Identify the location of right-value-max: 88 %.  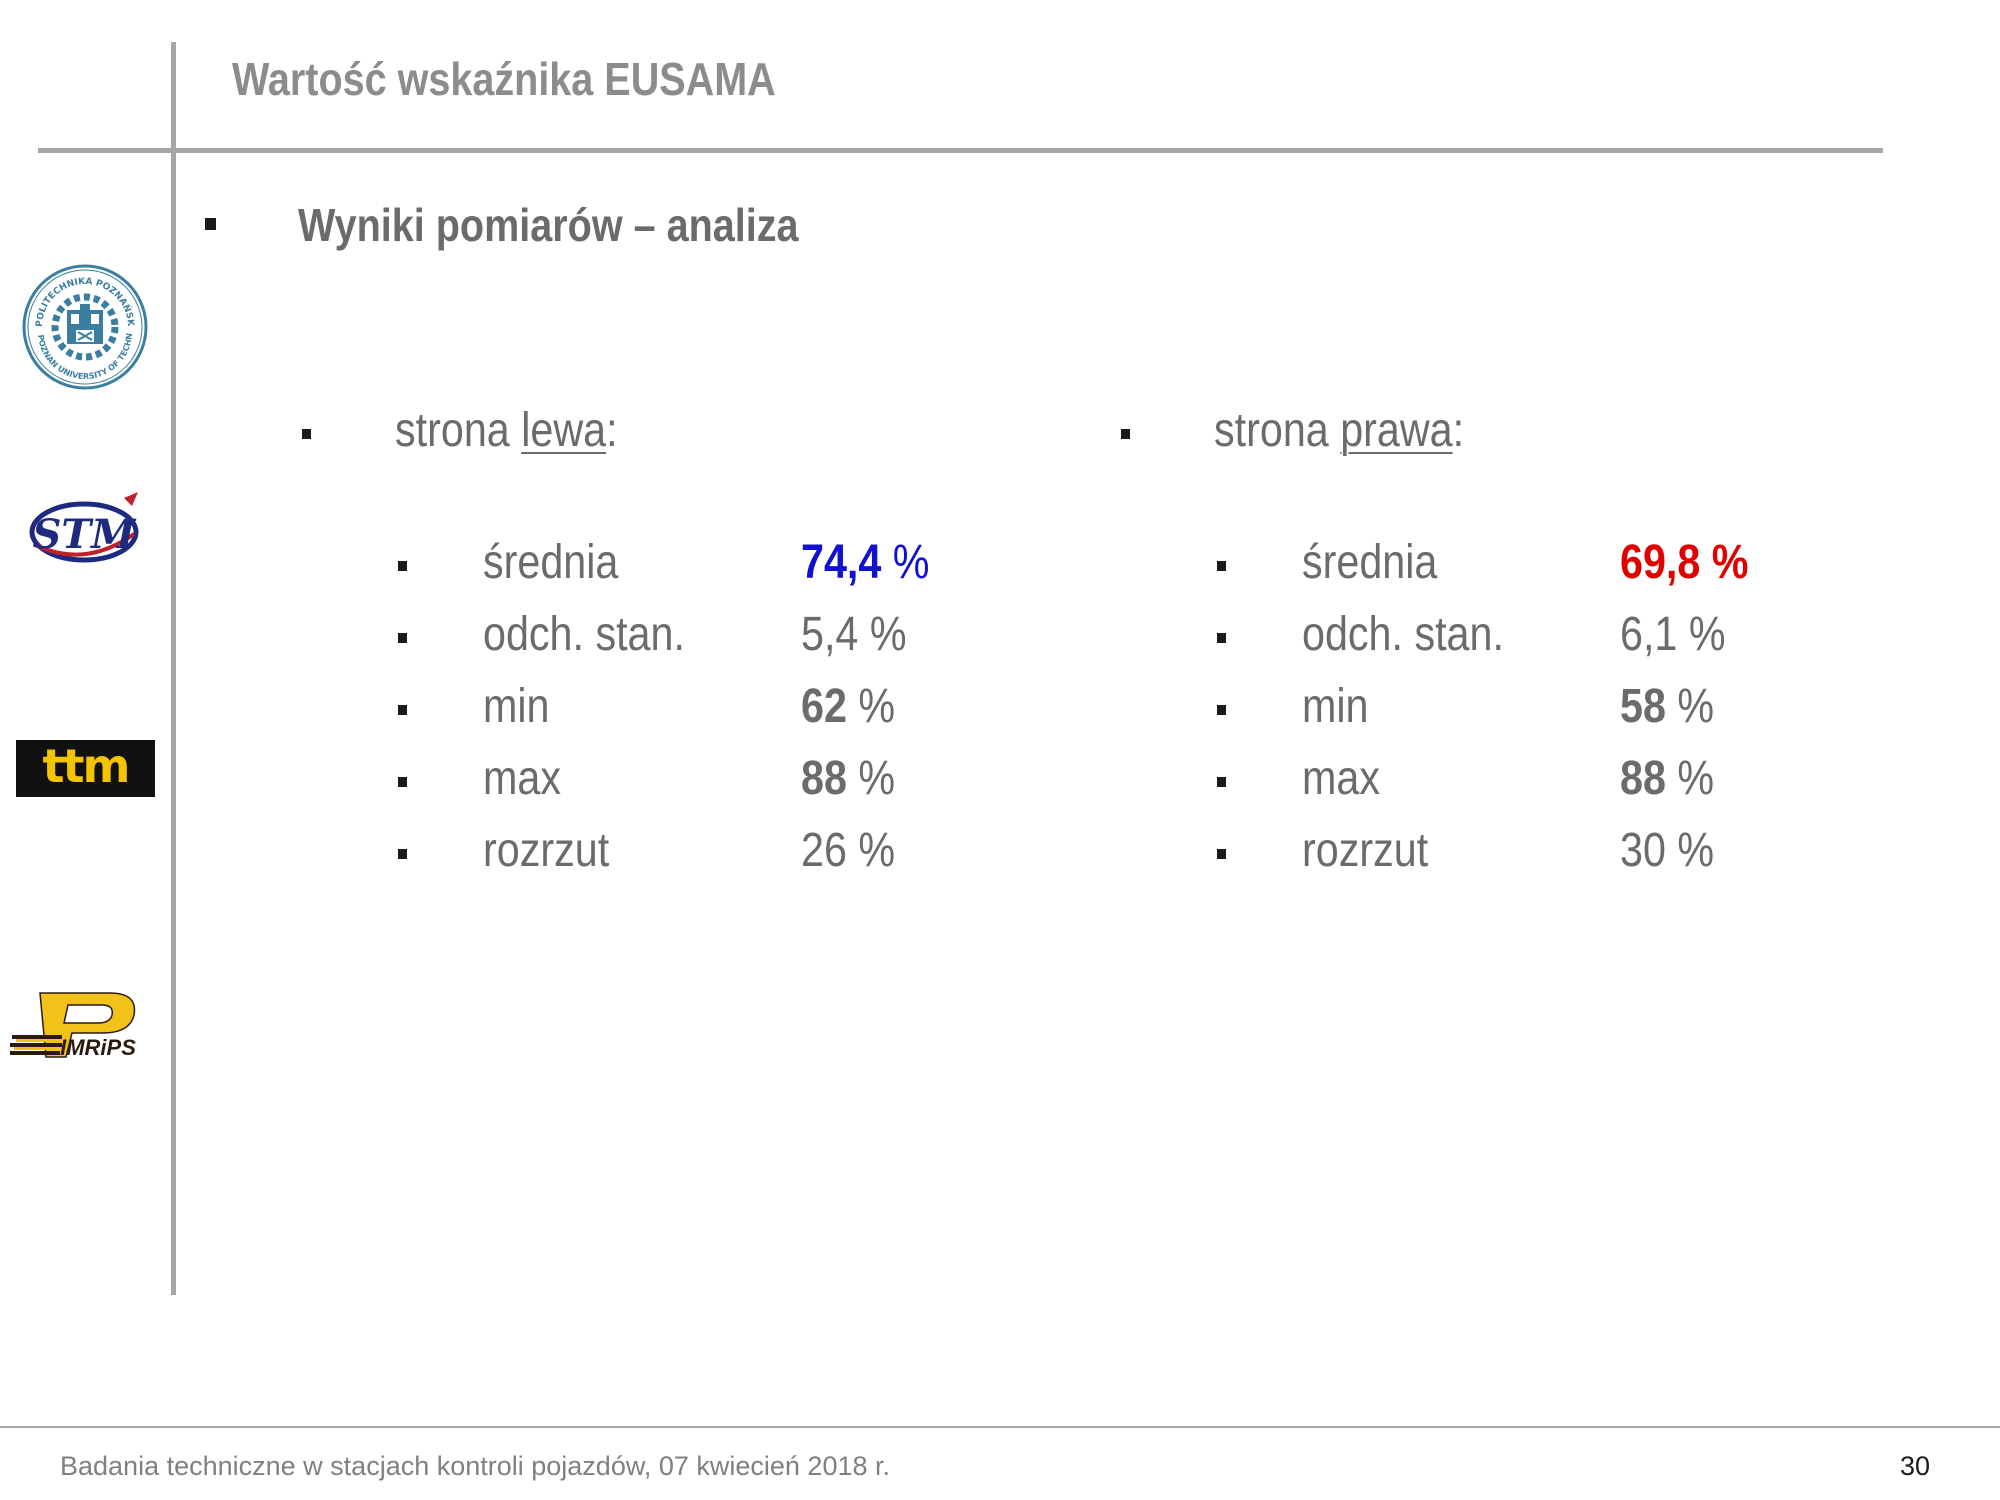
(1667, 778).